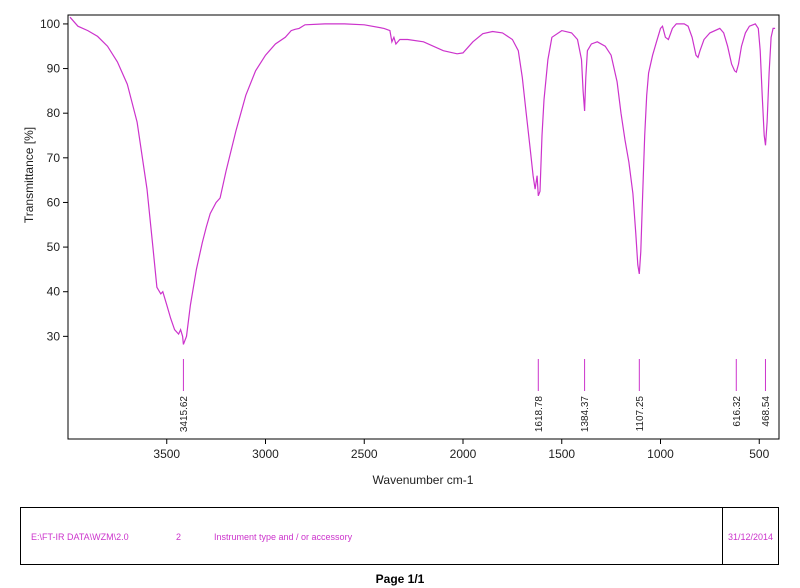 The height and width of the screenshot is (588, 800). Describe the element at coordinates (54, 202) in the screenshot. I see `y-tick-label: 60` at that location.